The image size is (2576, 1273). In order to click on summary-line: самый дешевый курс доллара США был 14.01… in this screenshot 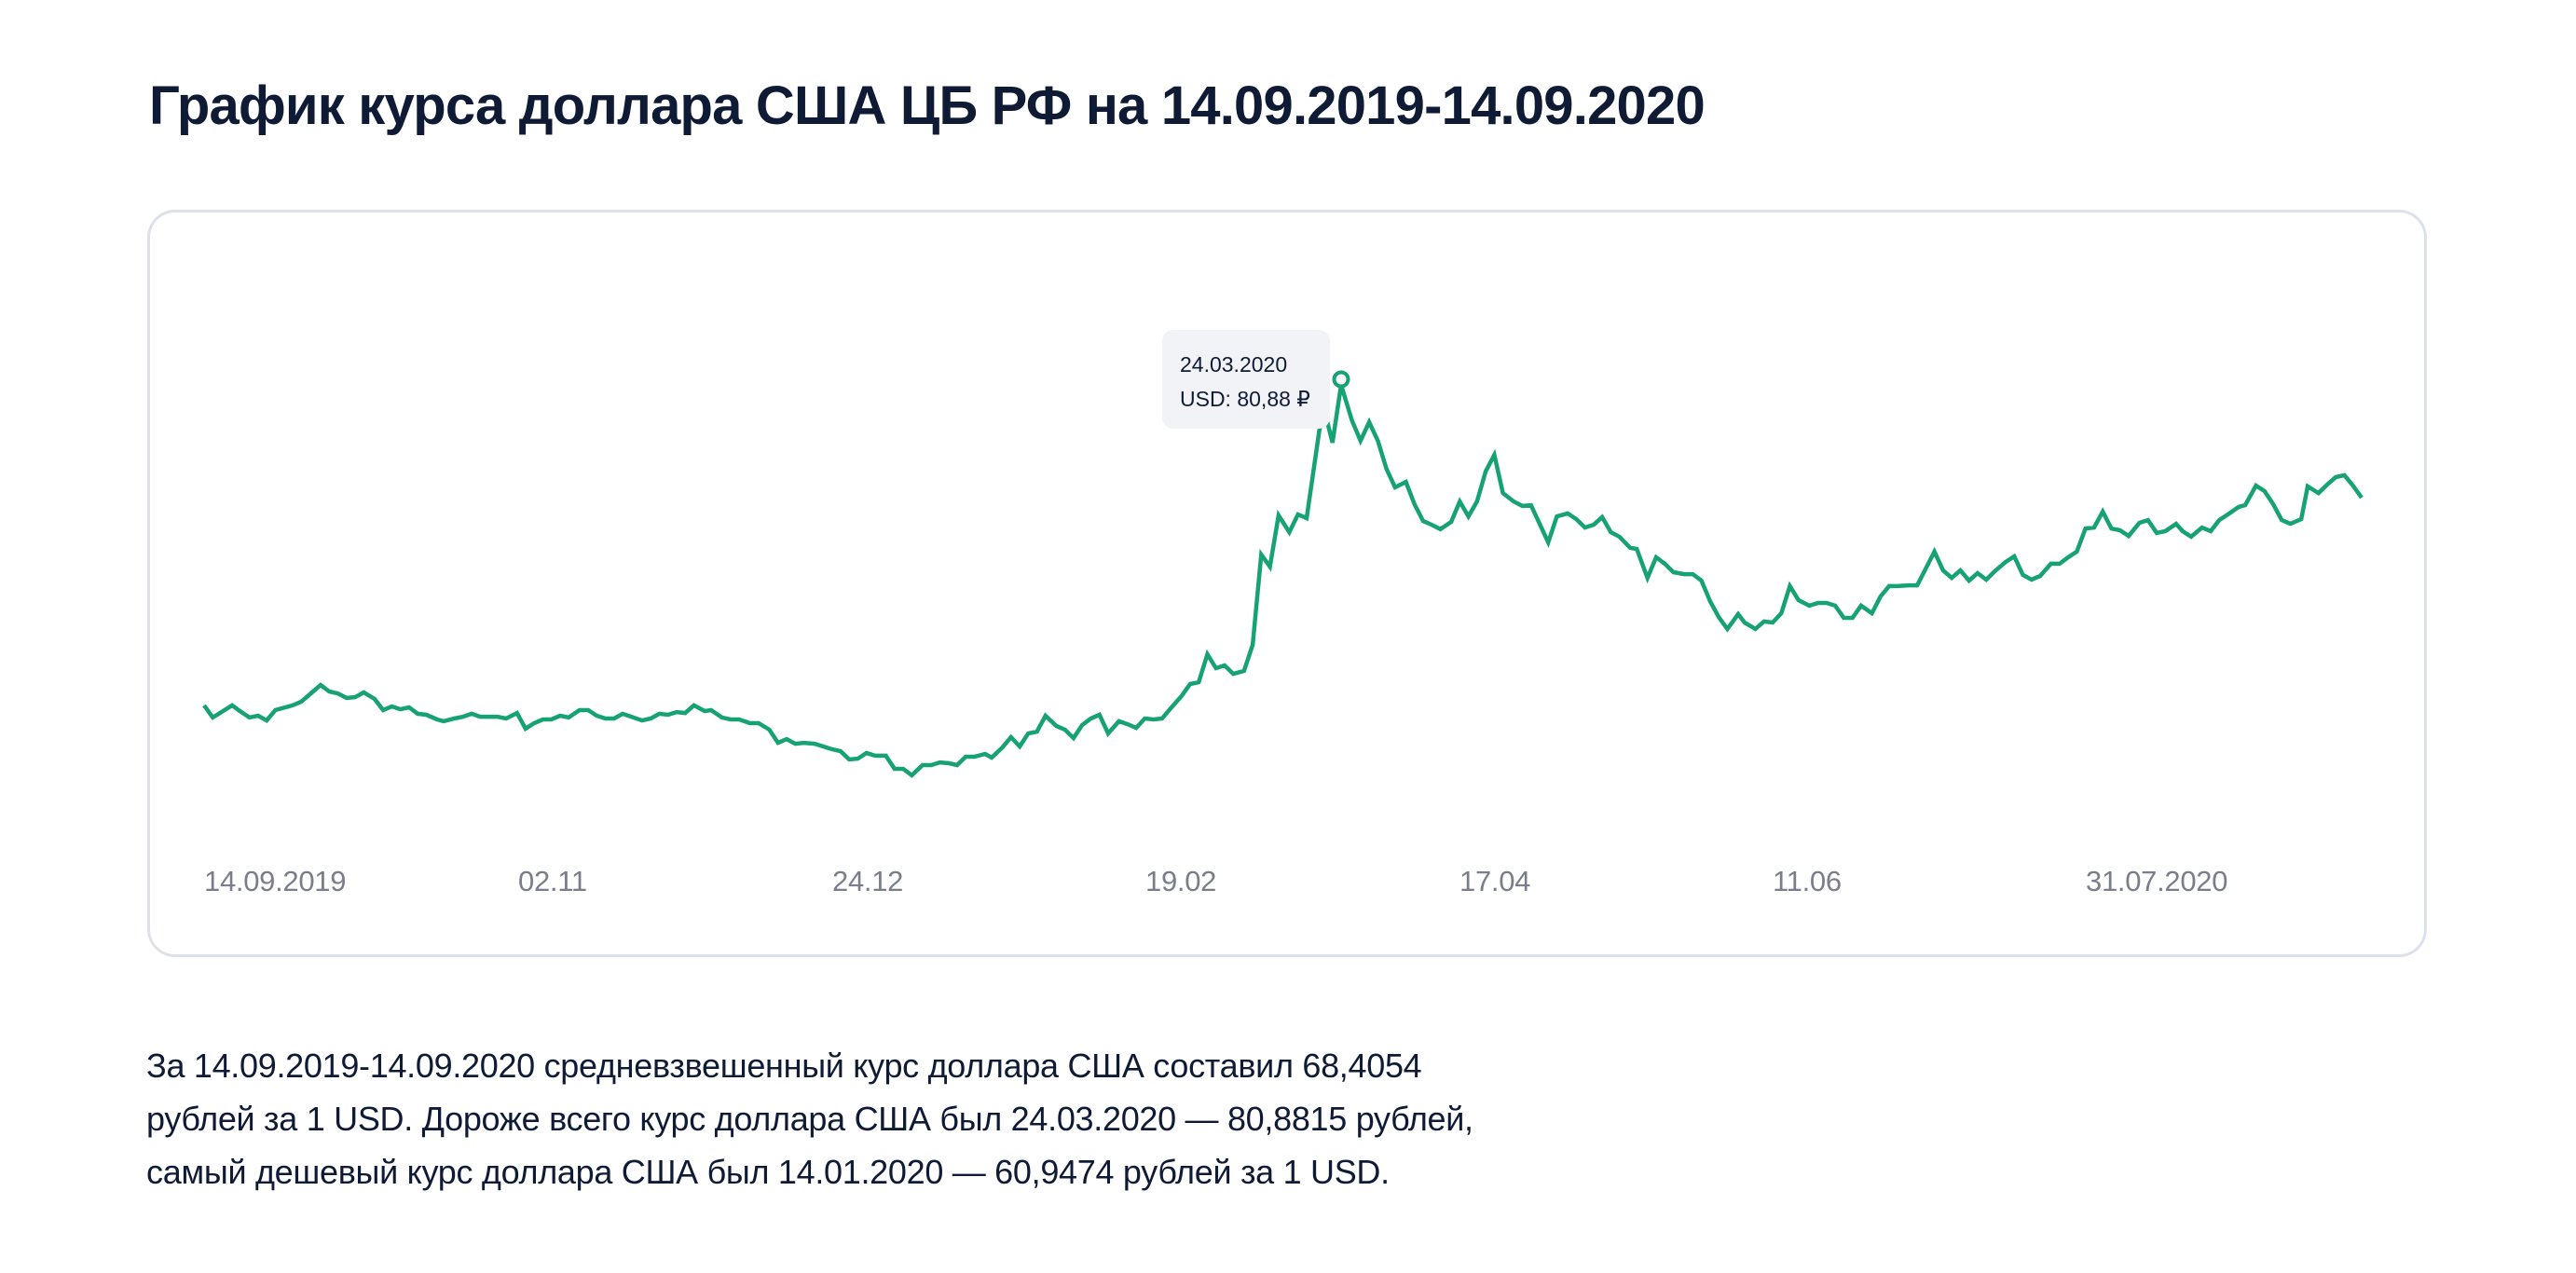, I will do `click(768, 1172)`.